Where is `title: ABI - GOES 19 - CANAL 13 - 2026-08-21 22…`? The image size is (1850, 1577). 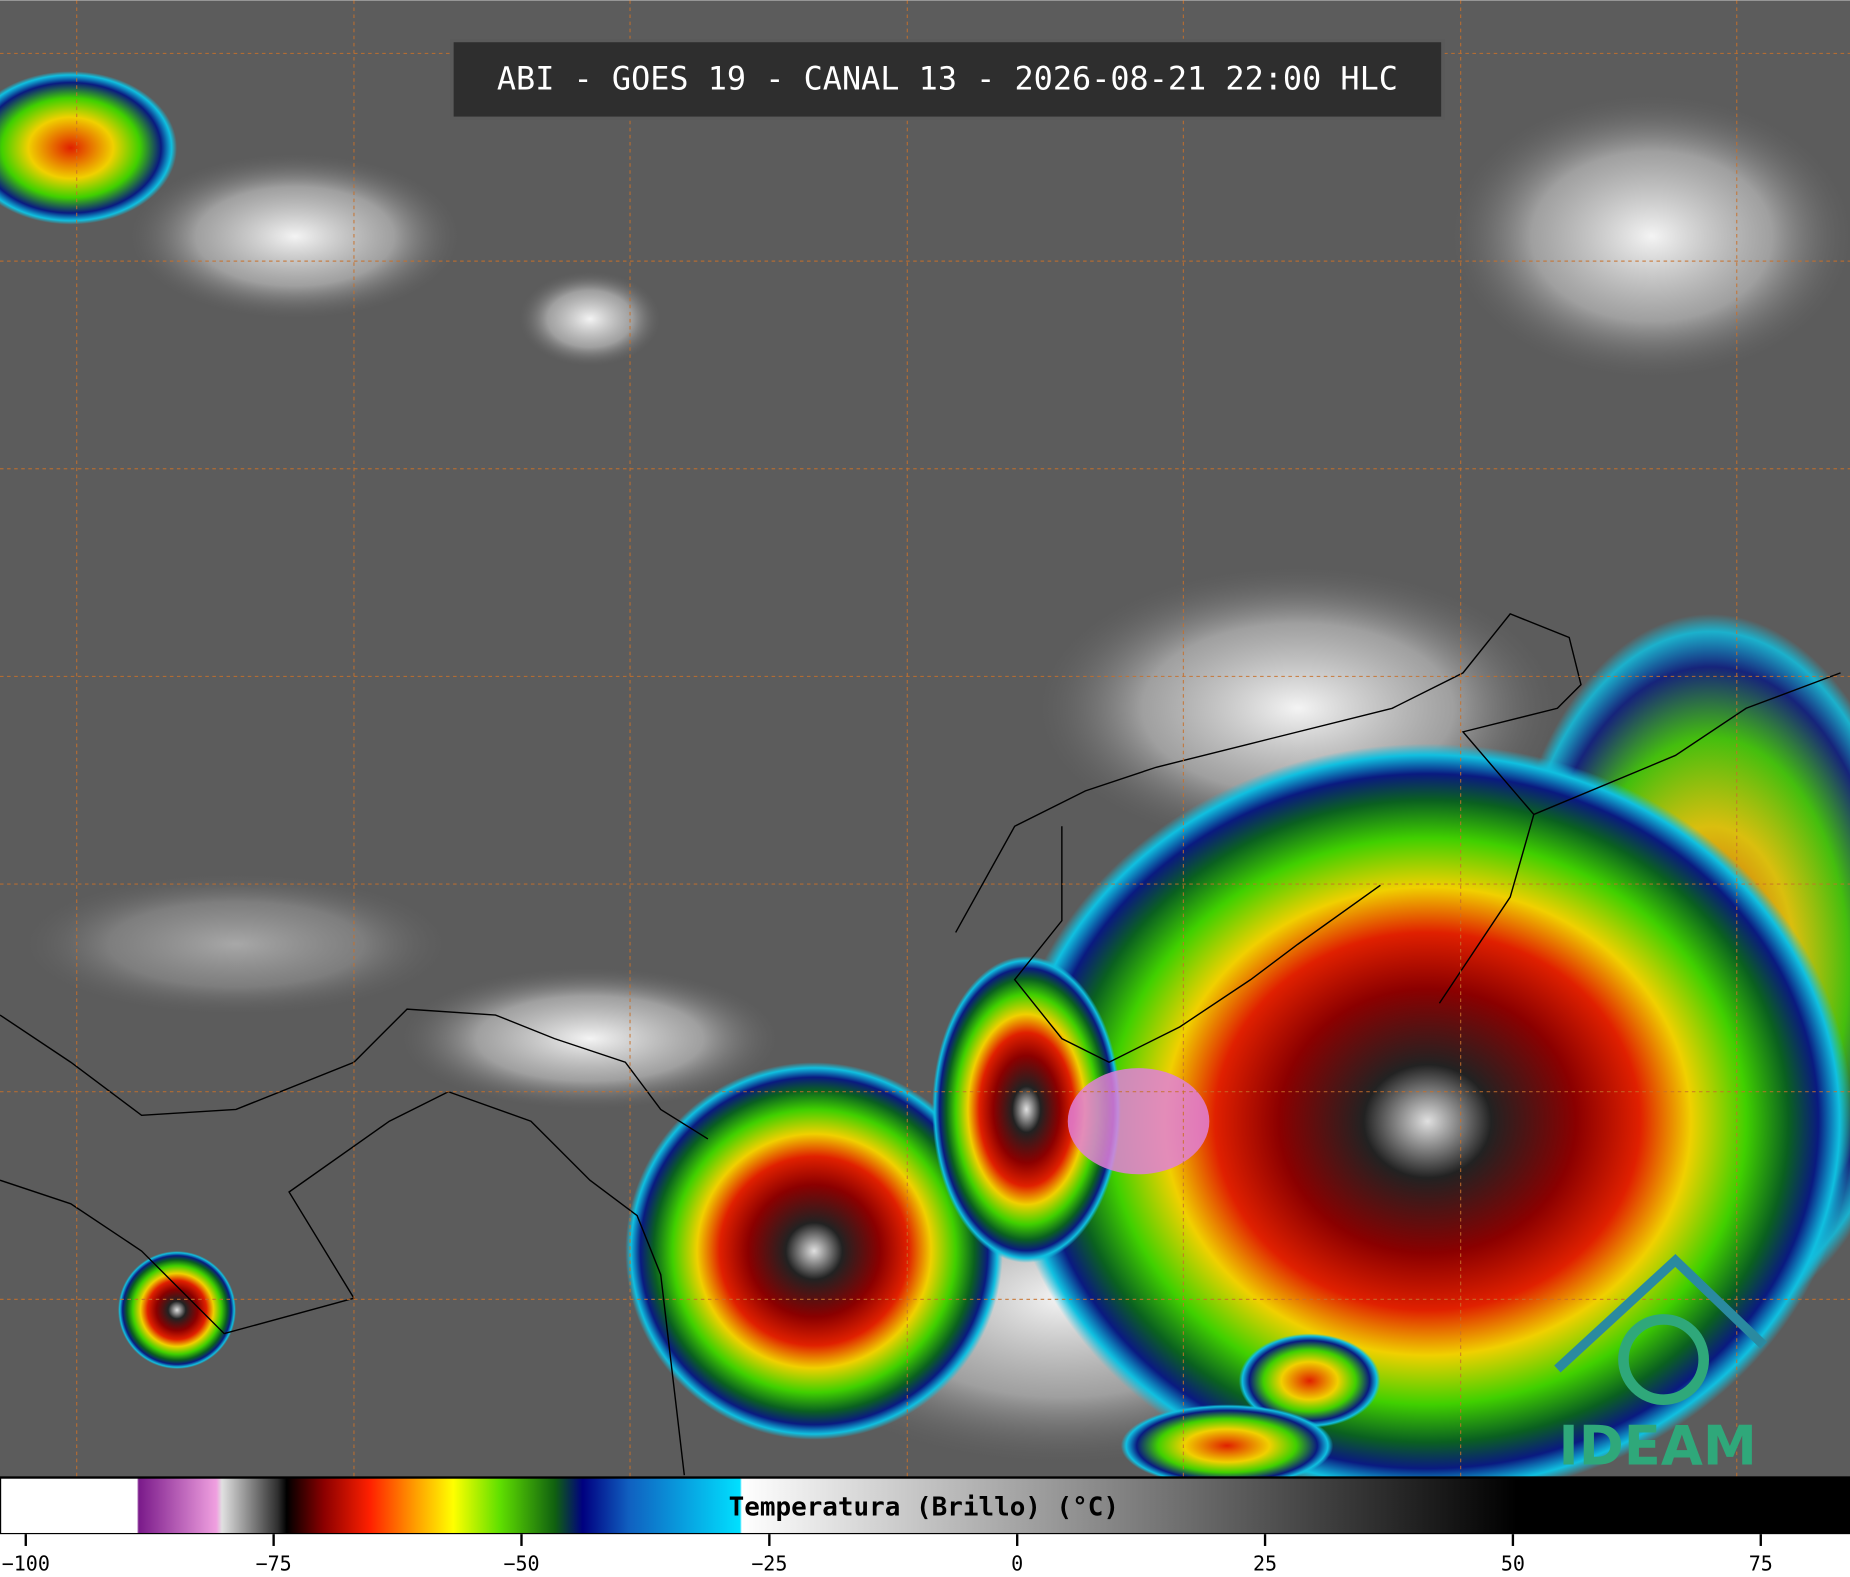
title: ABI - GOES 19 - CANAL 13 - 2026-08-21 22… is located at coordinates (947, 79).